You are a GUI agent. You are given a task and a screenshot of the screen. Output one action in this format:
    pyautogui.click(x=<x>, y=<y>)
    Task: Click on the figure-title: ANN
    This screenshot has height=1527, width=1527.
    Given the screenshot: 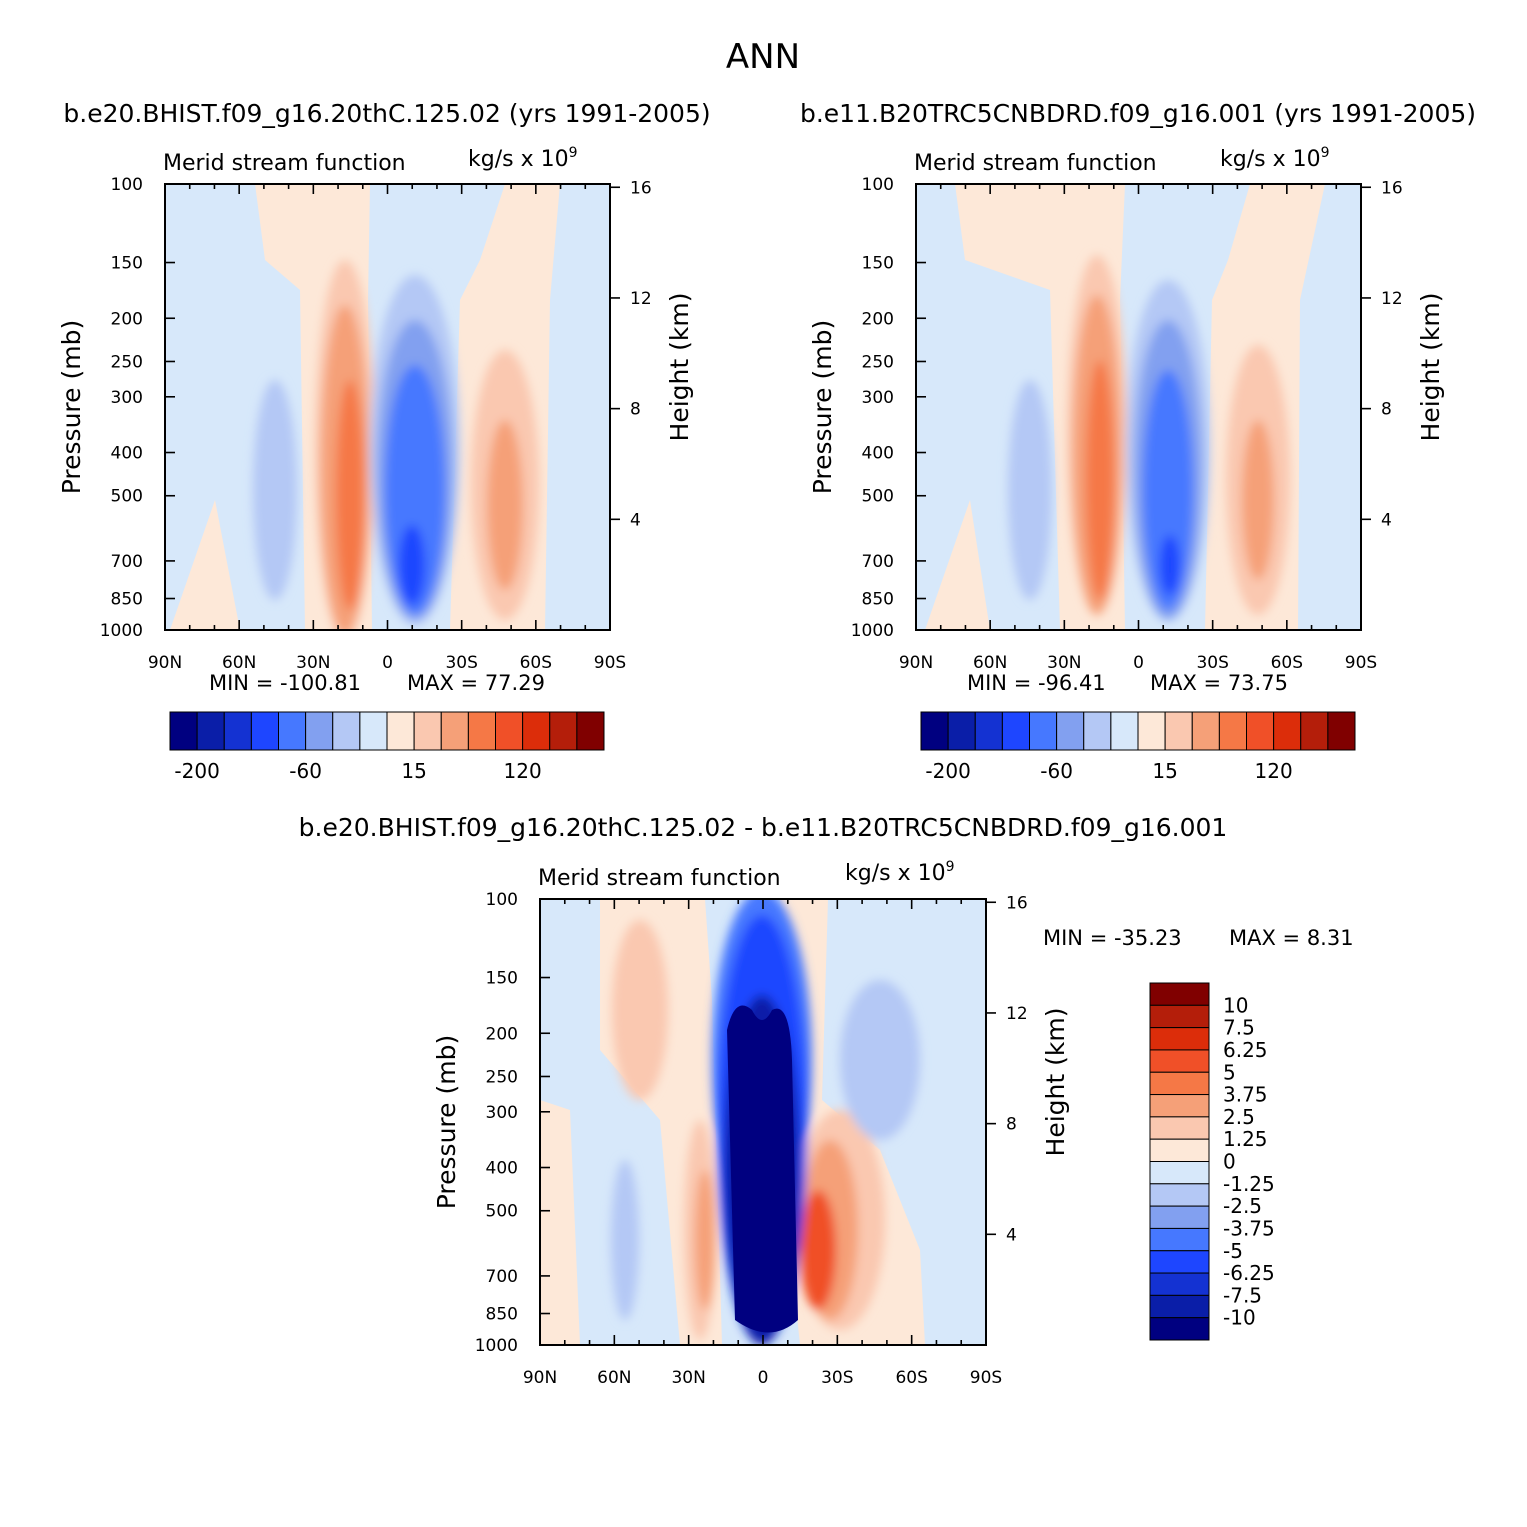 What is the action you would take?
    pyautogui.click(x=763, y=57)
    